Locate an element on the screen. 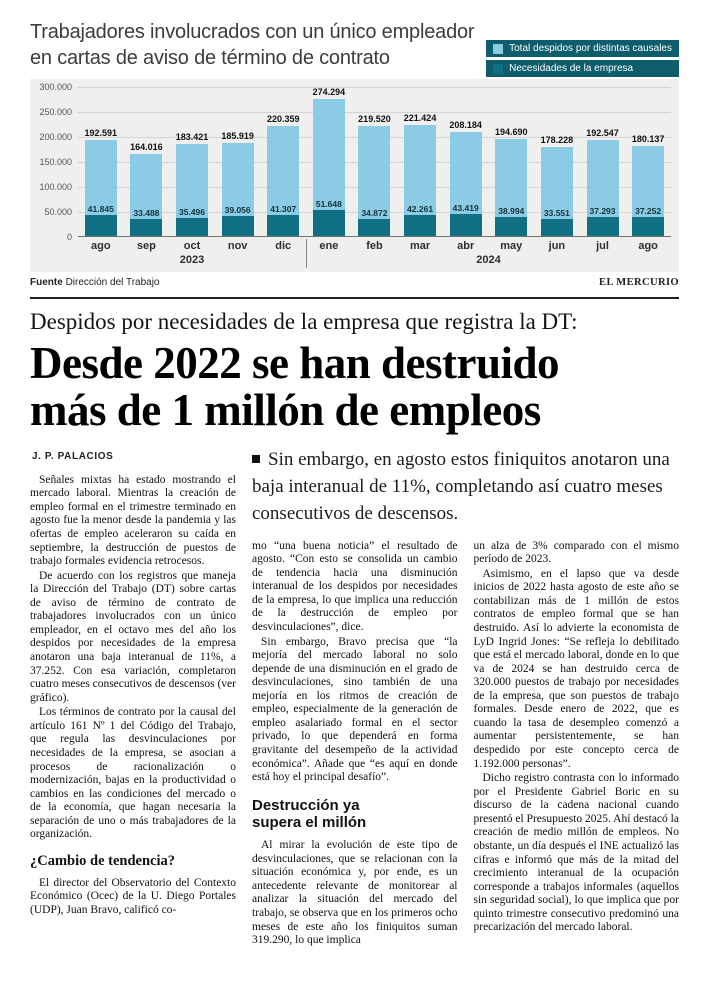 The image size is (709, 988). section-subhead: ¿Cambio de tendencia? is located at coordinates (102, 860).